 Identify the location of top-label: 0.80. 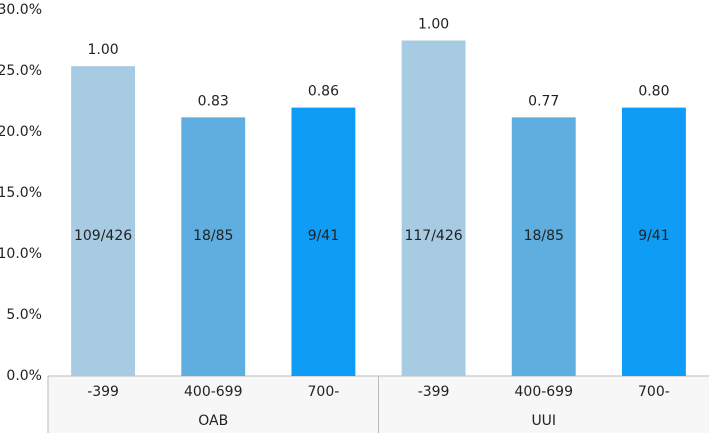
(653, 92).